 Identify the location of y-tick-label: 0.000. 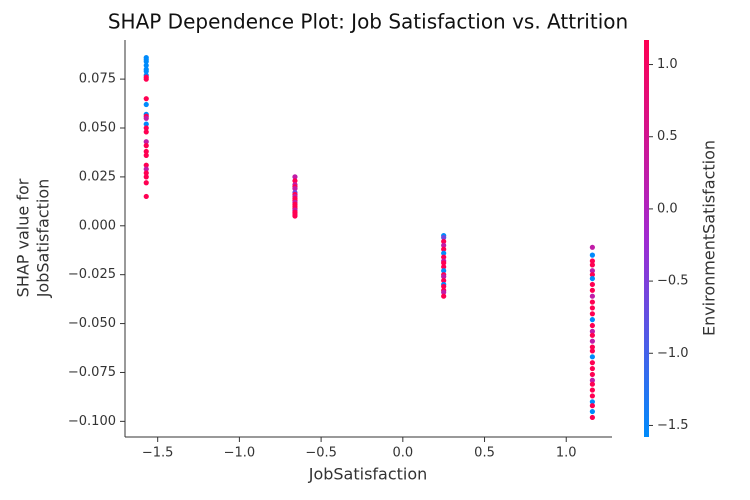
(97, 225).